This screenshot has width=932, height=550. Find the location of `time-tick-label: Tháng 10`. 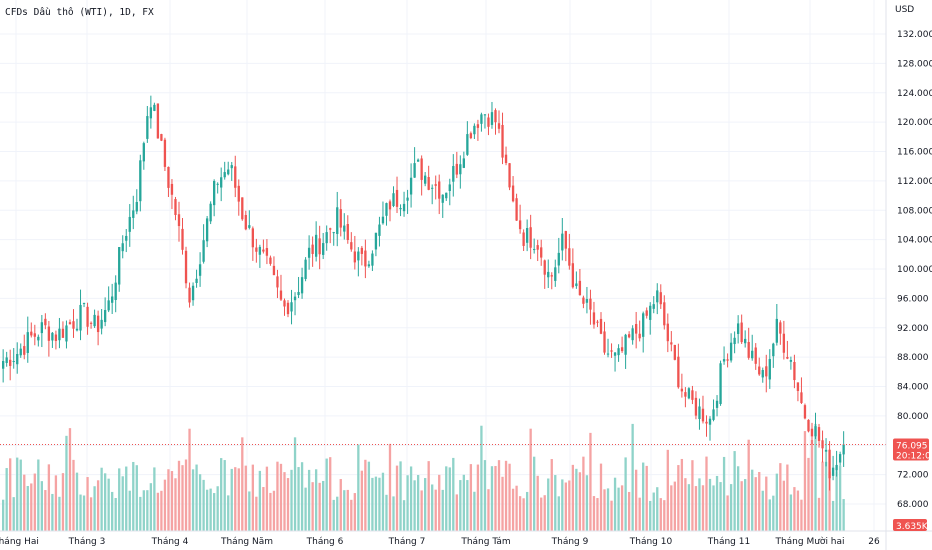

time-tick-label: Tháng 10 is located at coordinates (651, 542).